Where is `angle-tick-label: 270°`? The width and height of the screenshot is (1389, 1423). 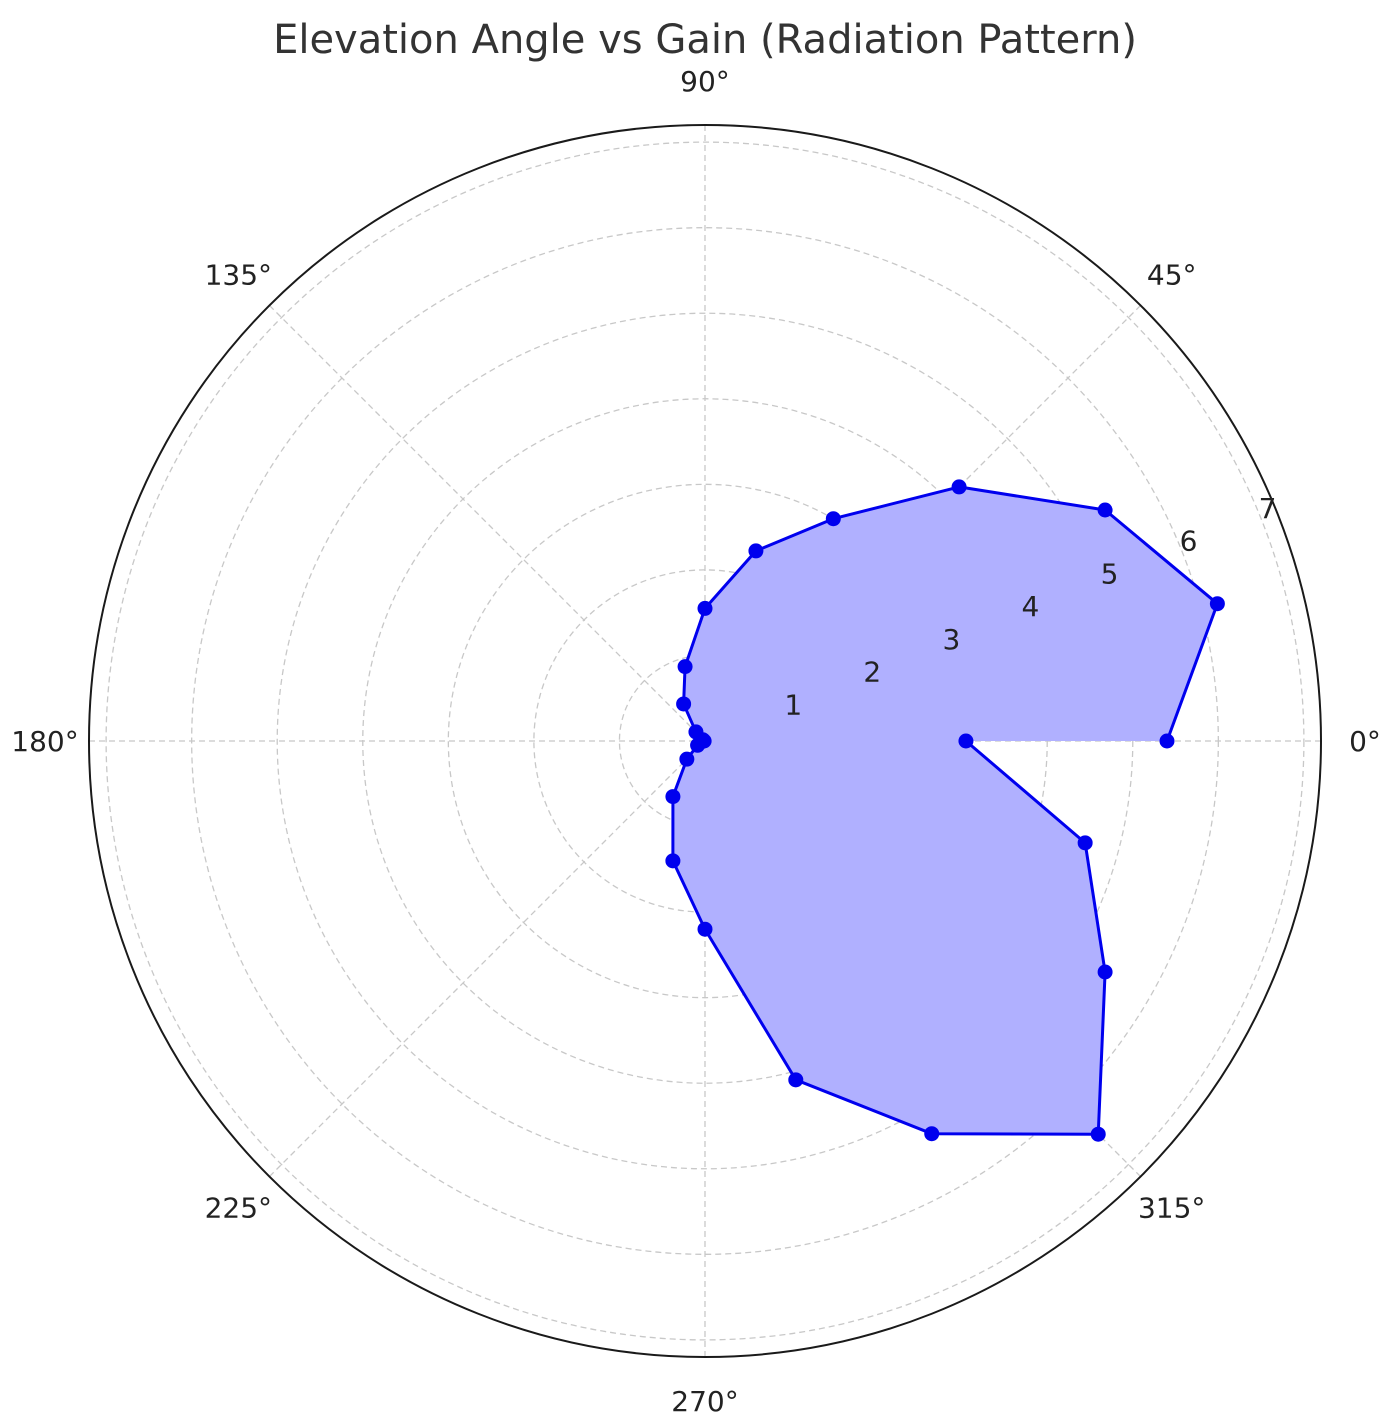 angle-tick-label: 270° is located at coordinates (704, 1401).